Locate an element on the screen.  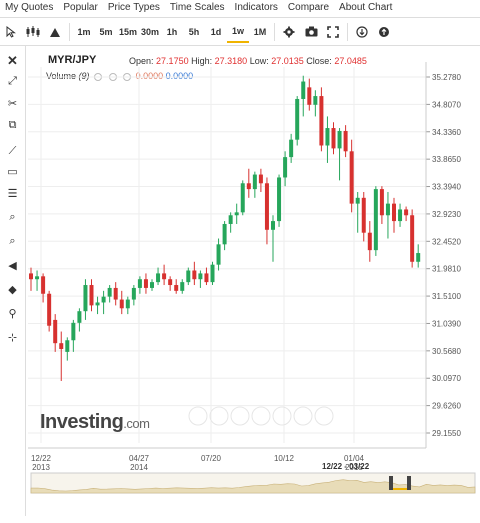
close-value: 27.0485 is located at coordinates (350, 61).